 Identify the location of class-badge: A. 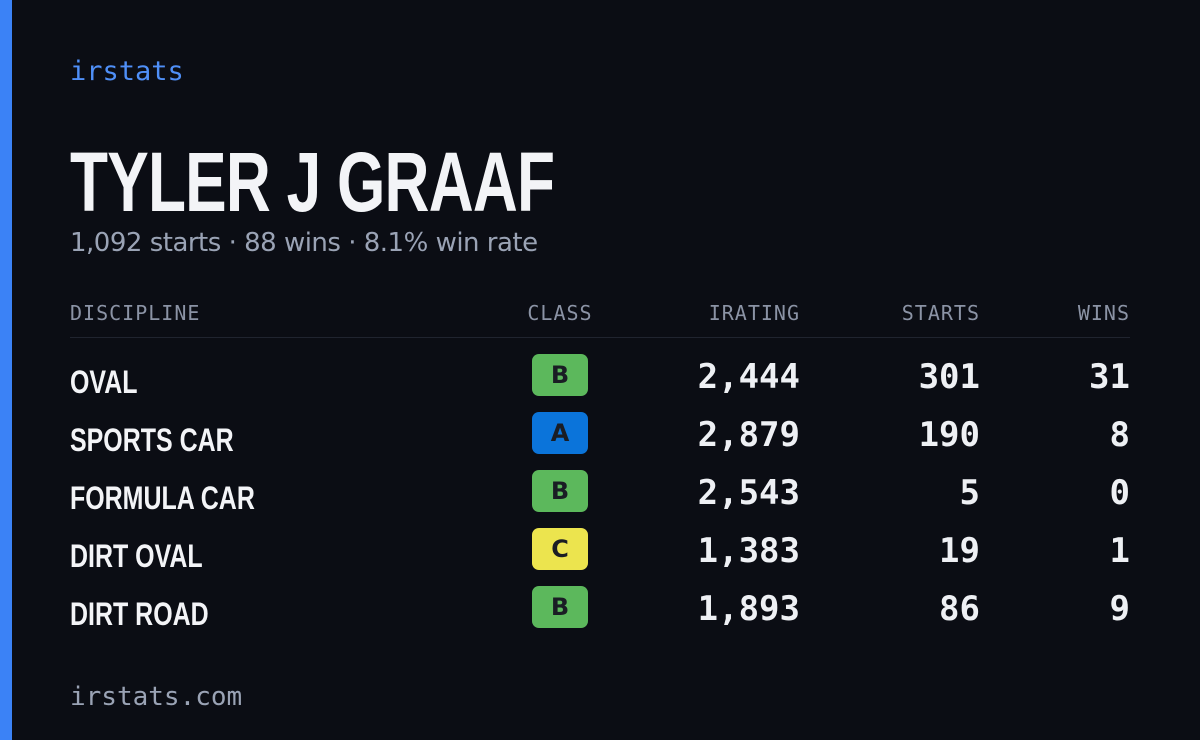
(560, 433).